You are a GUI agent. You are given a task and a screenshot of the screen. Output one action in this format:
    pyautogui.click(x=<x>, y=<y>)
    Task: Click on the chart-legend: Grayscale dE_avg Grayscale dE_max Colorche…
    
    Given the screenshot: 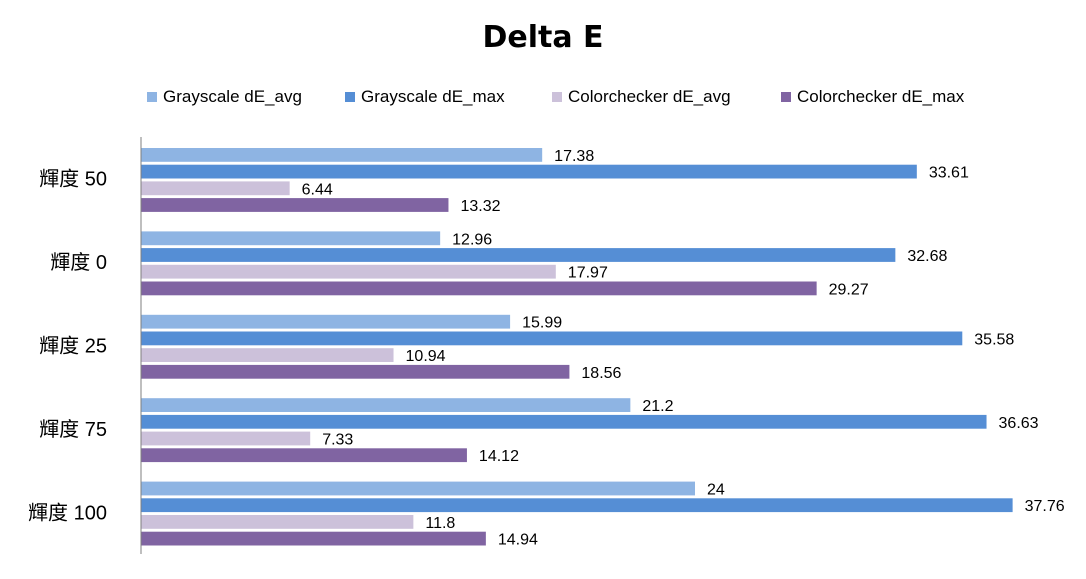 What is the action you would take?
    pyautogui.click(x=543, y=97)
    